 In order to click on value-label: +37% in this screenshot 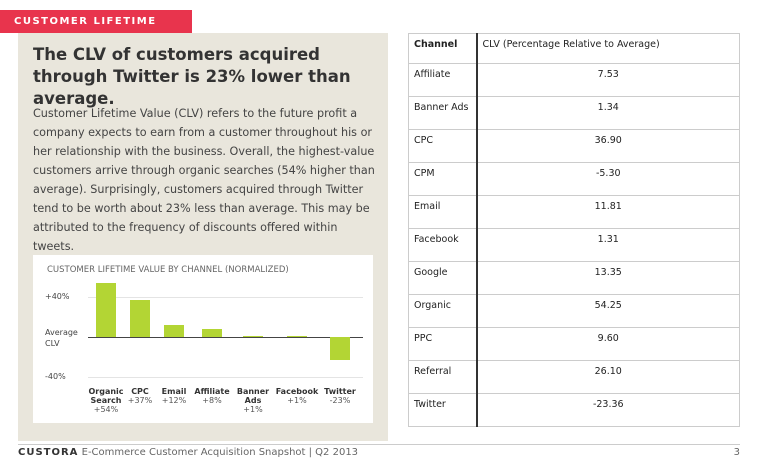, I will do `click(140, 400)`.